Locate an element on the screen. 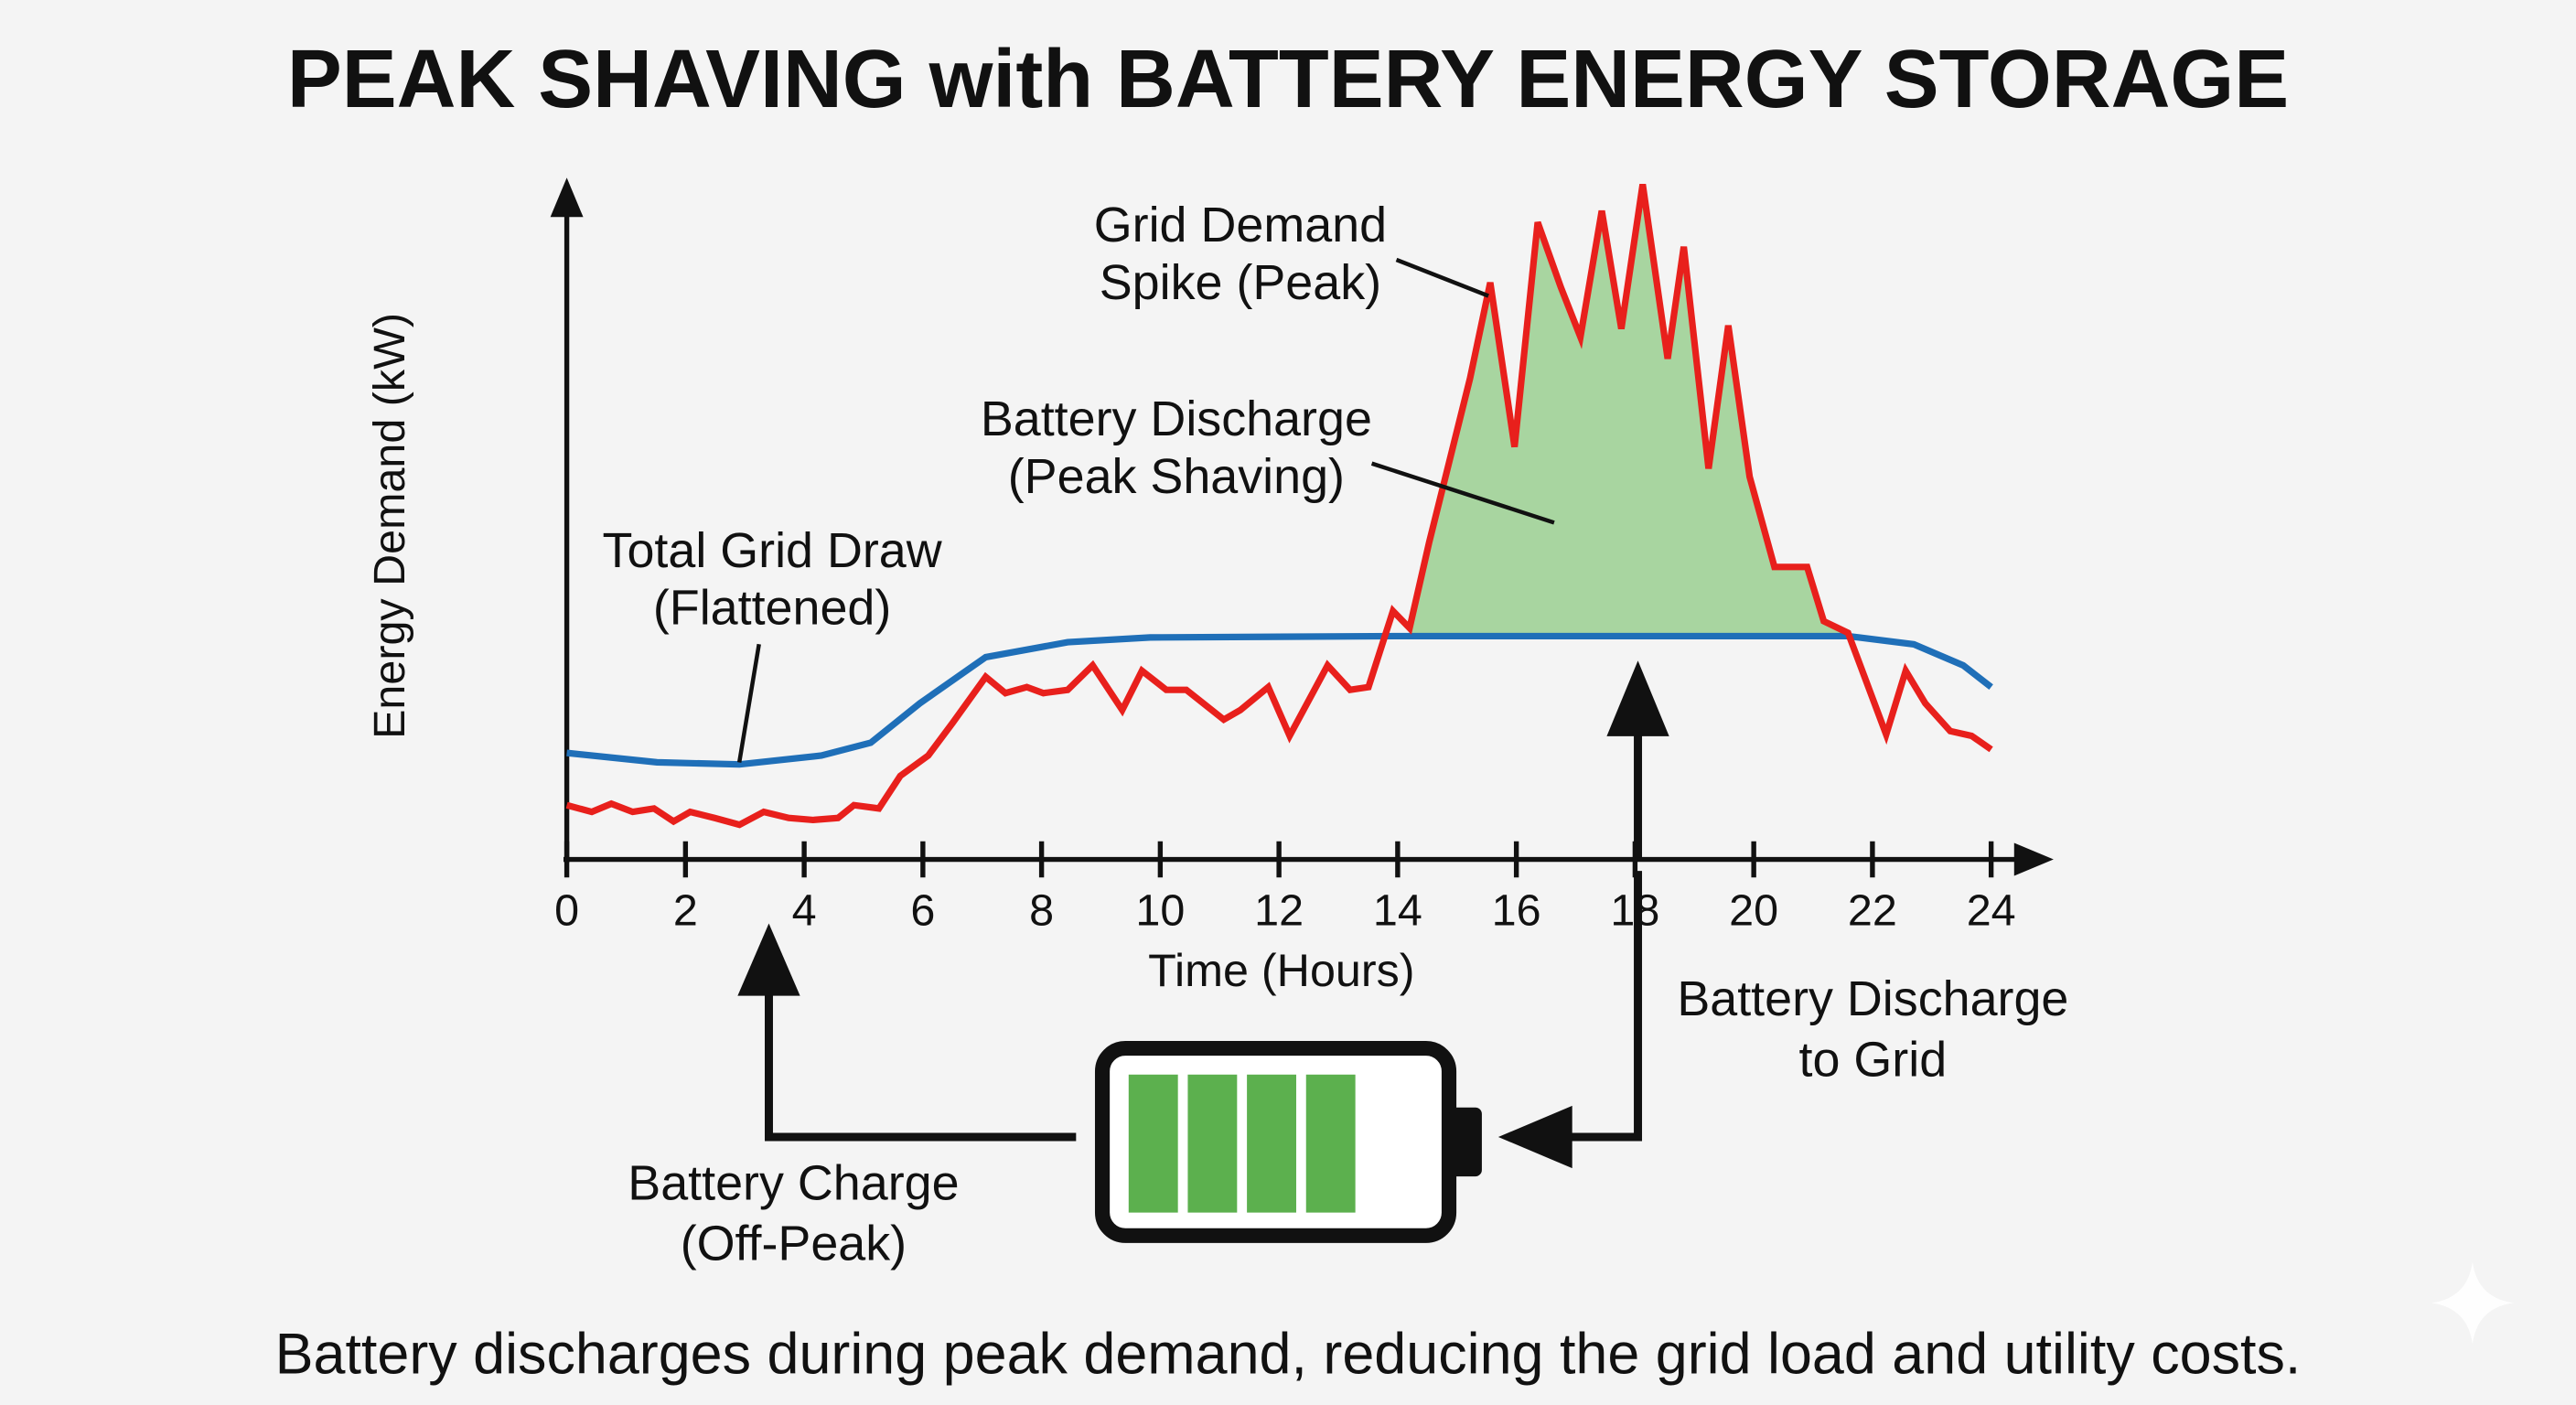 This screenshot has height=1405, width=2576. annotation-discharge-grid-line2: to Grid is located at coordinates (1874, 1060).